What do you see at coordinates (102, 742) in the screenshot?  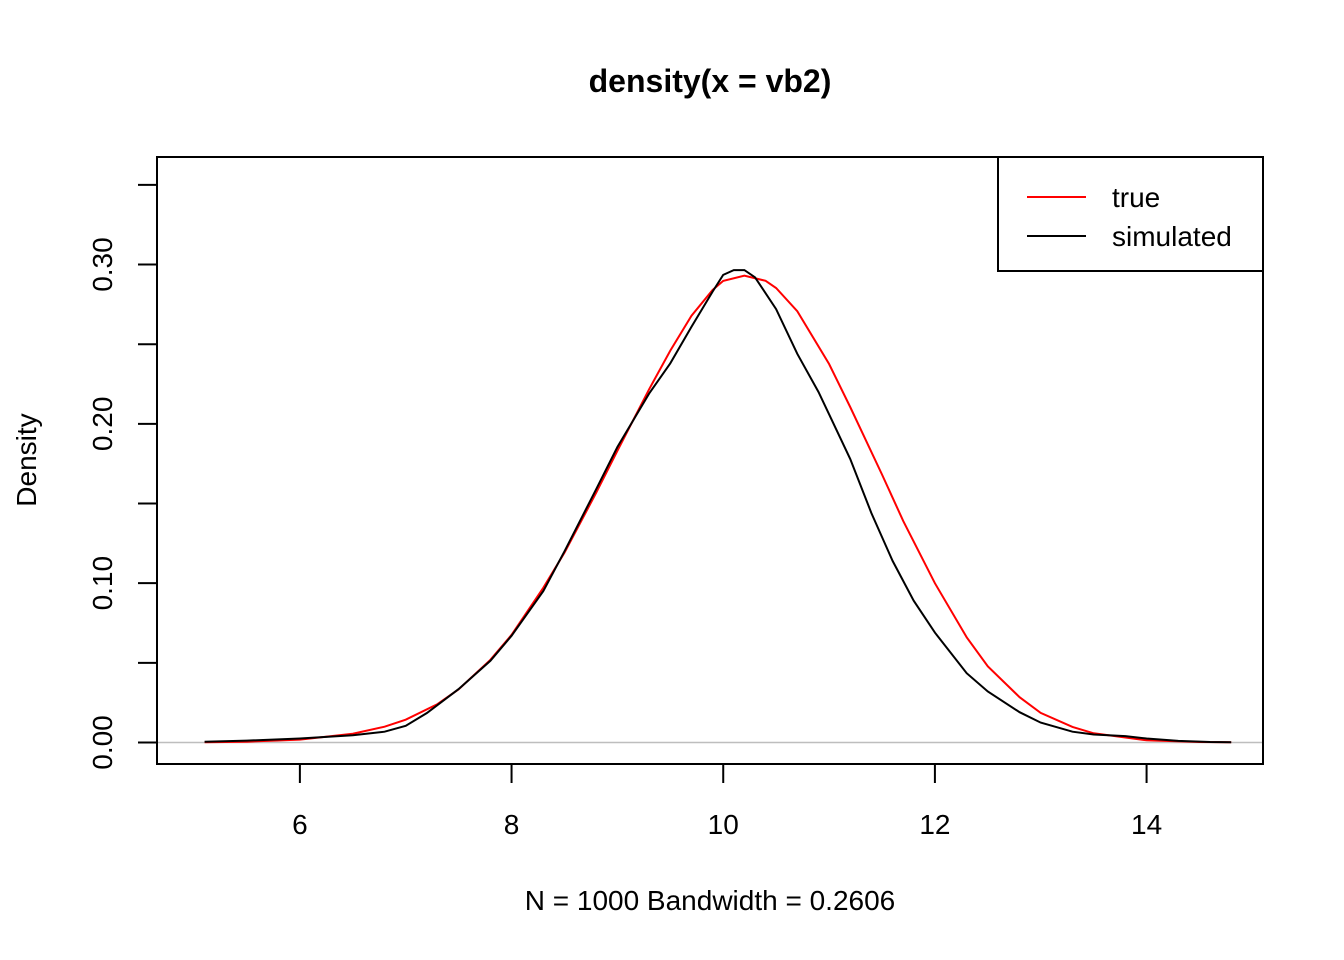 I see `y-tick-label: 0.00` at bounding box center [102, 742].